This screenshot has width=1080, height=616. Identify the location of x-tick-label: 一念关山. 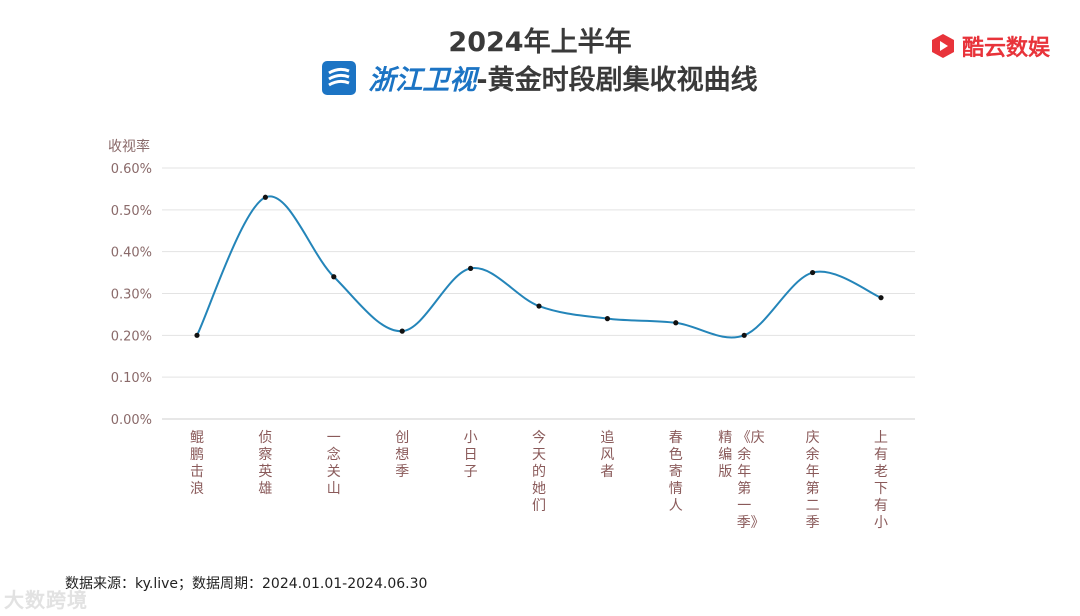
(333, 464).